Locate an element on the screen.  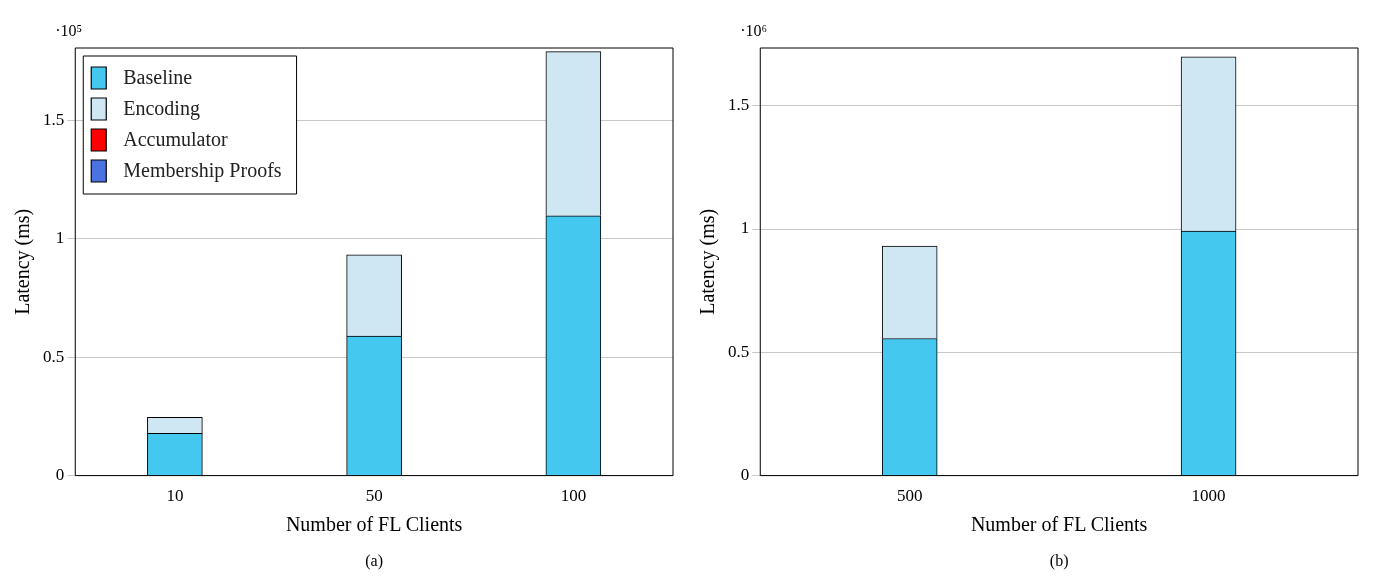
x-tick-label: 1000 is located at coordinates (1208, 496).